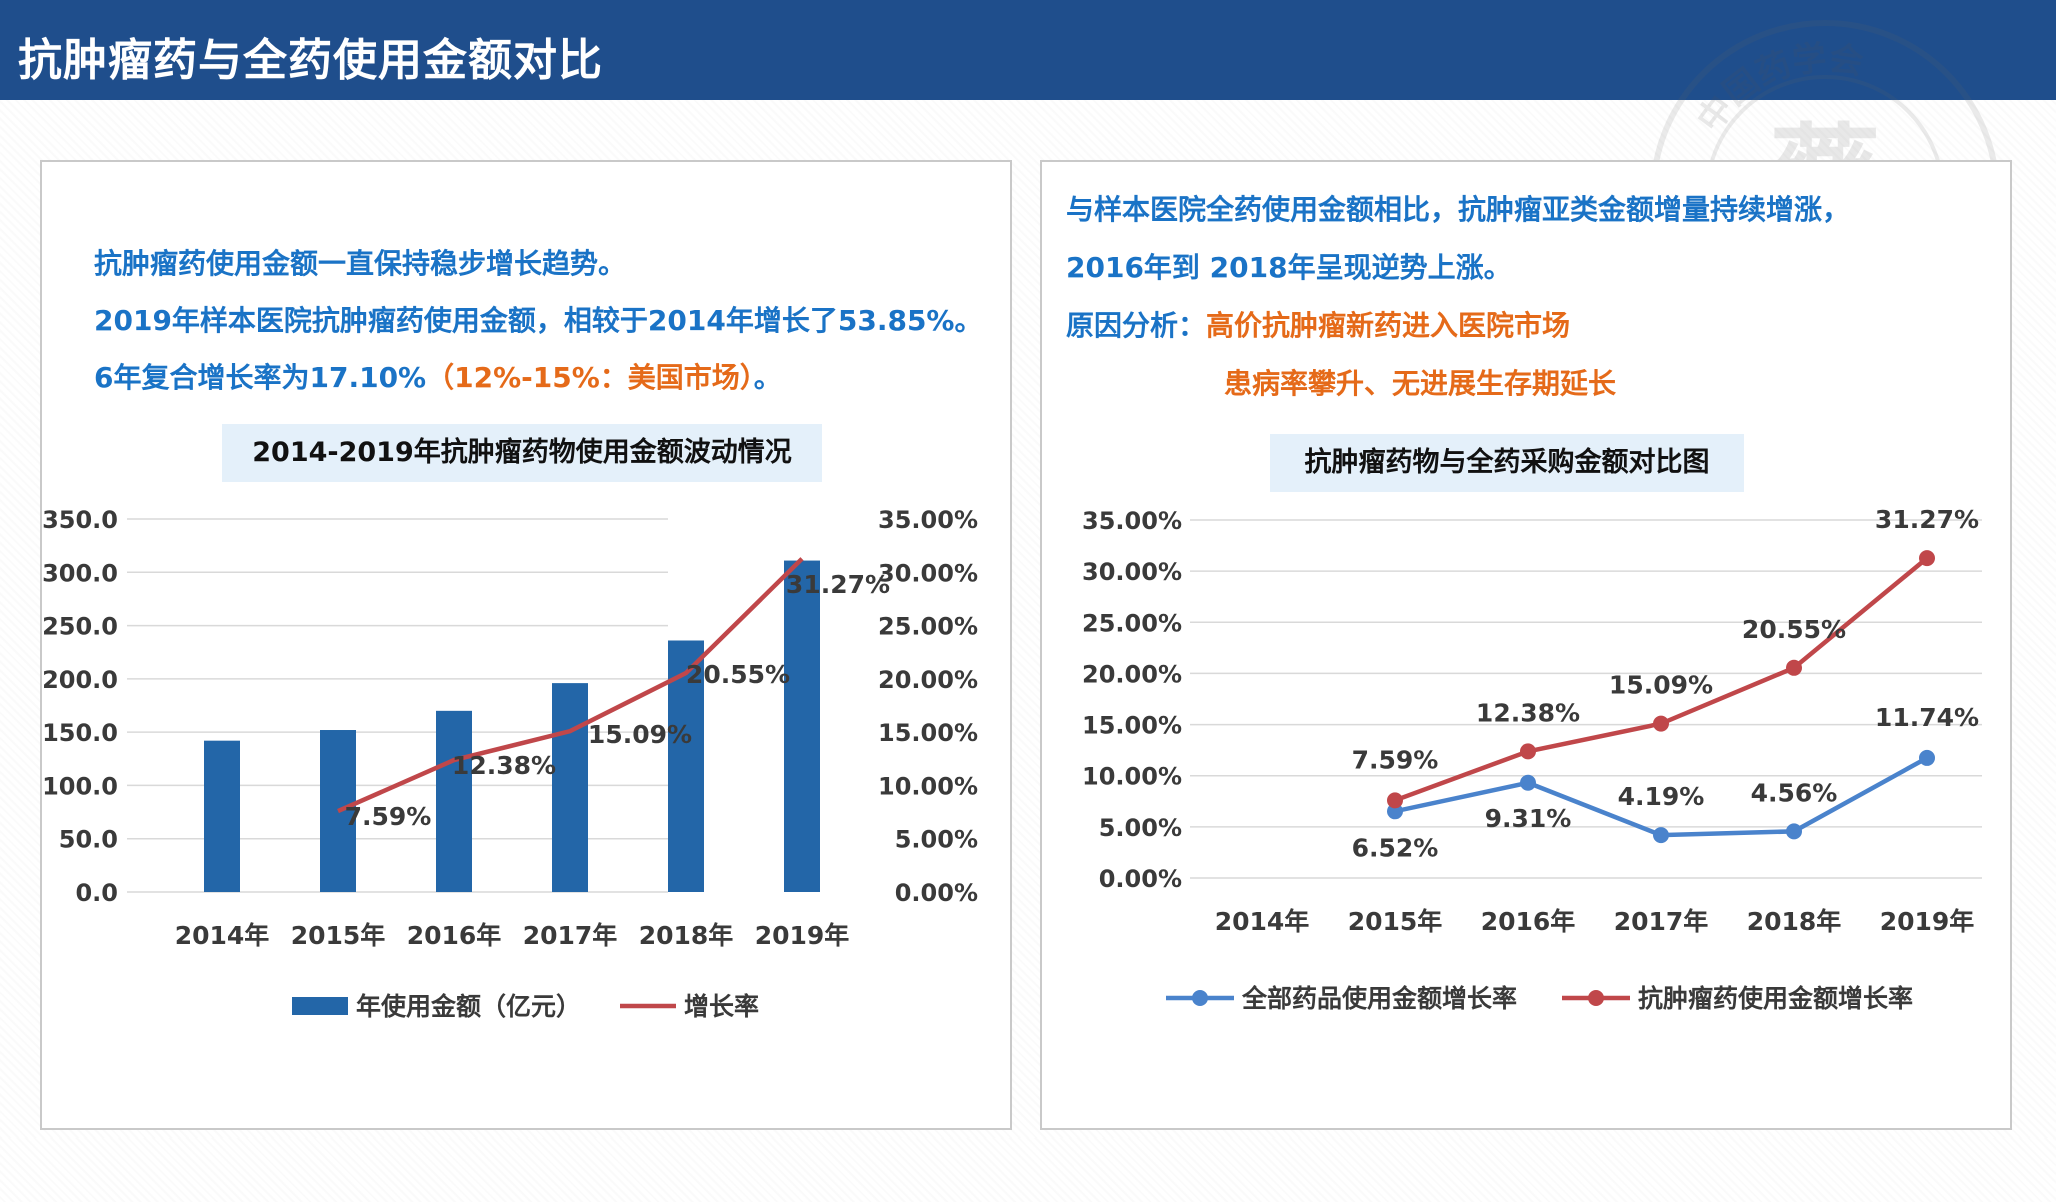 The height and width of the screenshot is (1202, 2056). What do you see at coordinates (1661, 796) in the screenshot?
I see `data-label: 4.19%` at bounding box center [1661, 796].